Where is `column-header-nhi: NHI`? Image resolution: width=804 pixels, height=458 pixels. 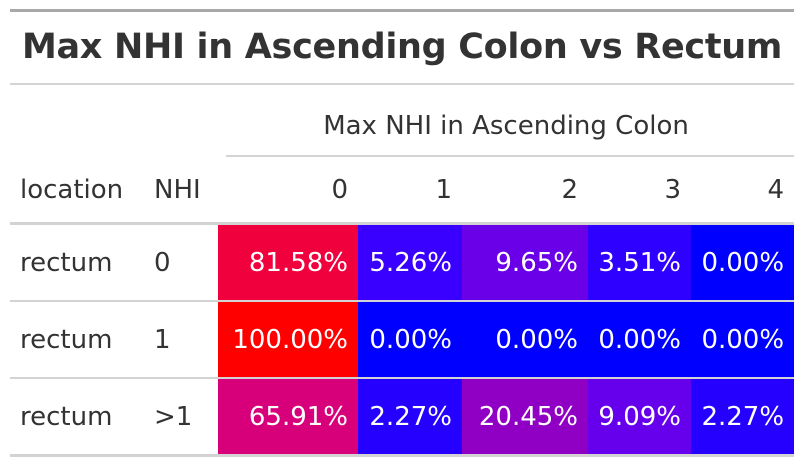 column-header-nhi: NHI is located at coordinates (181, 191).